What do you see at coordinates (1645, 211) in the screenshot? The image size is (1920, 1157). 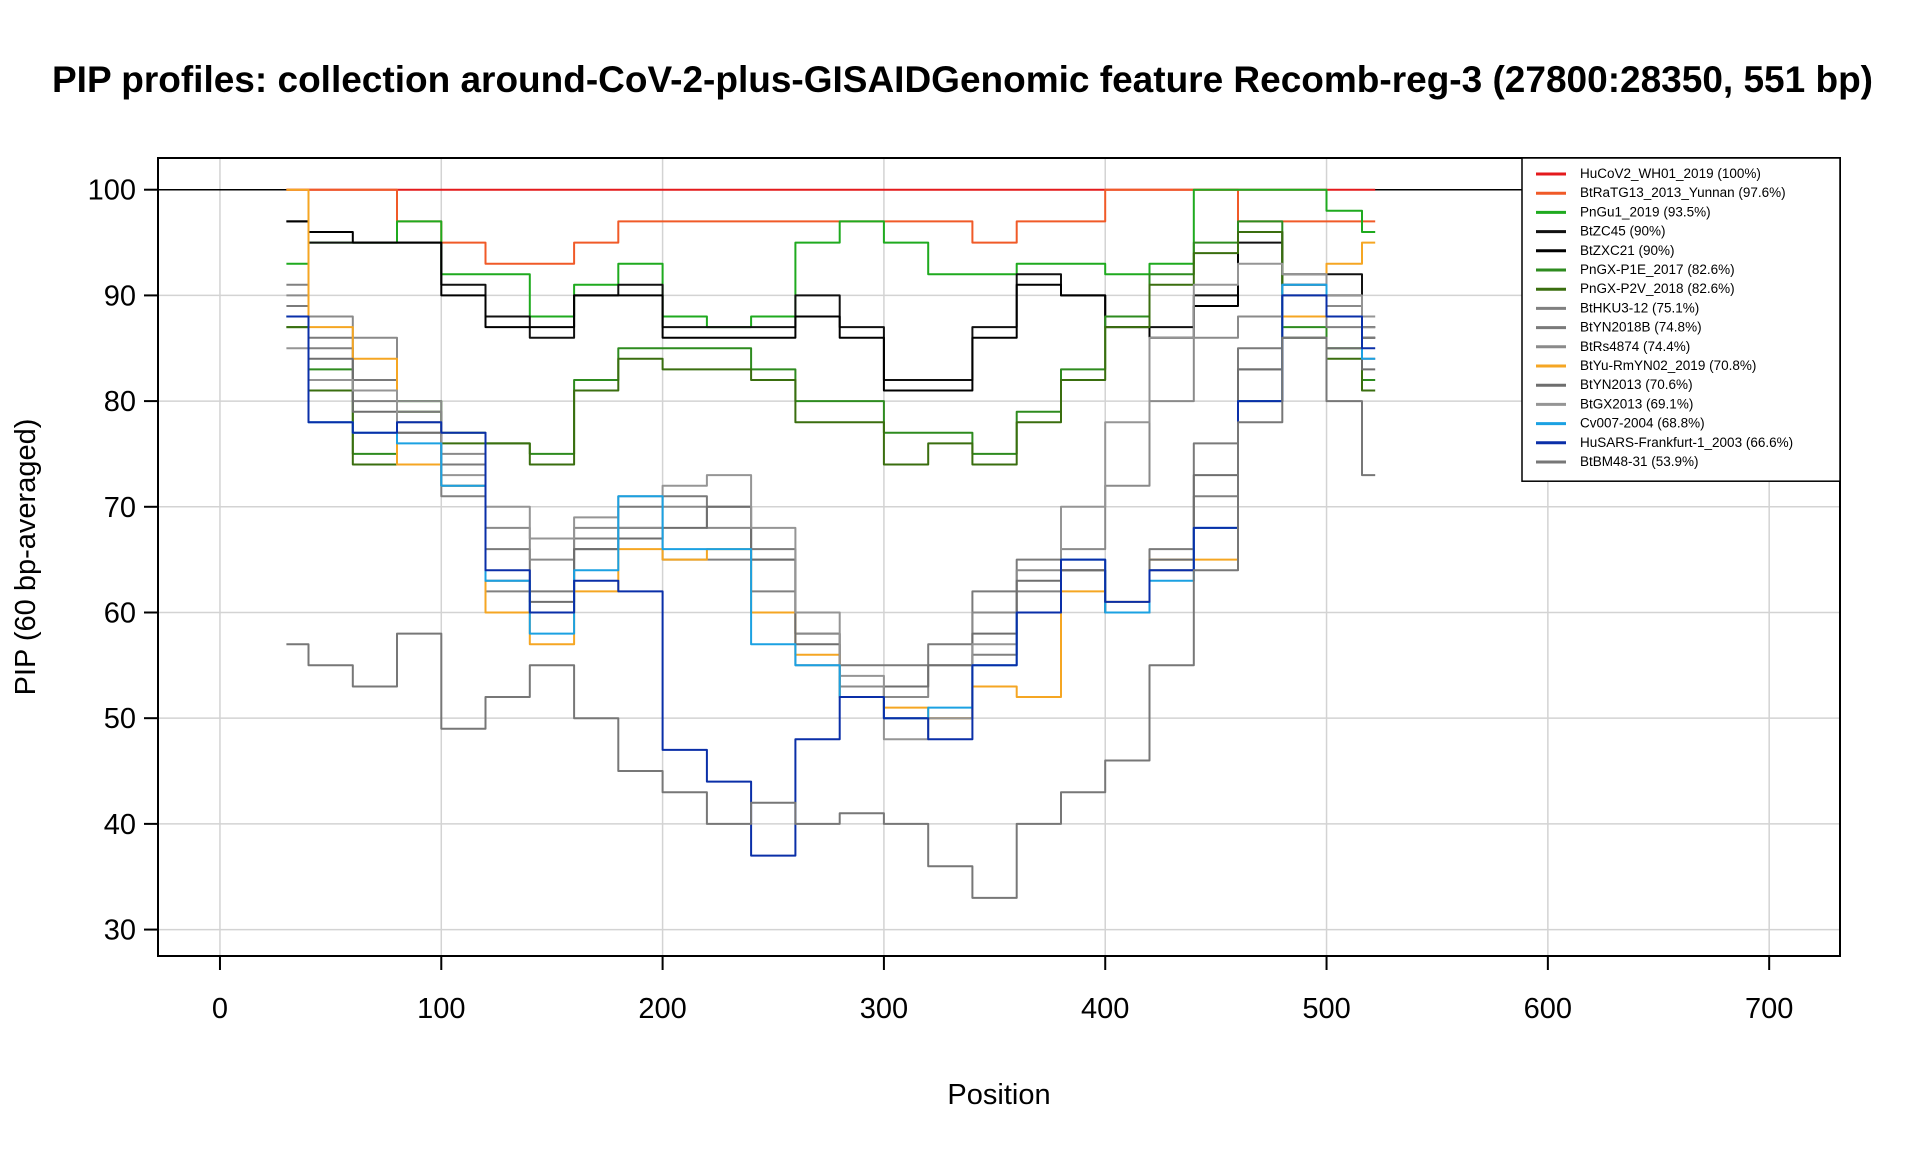 I see `legend-entry: PnGu1_2019 (93.5%)` at bounding box center [1645, 211].